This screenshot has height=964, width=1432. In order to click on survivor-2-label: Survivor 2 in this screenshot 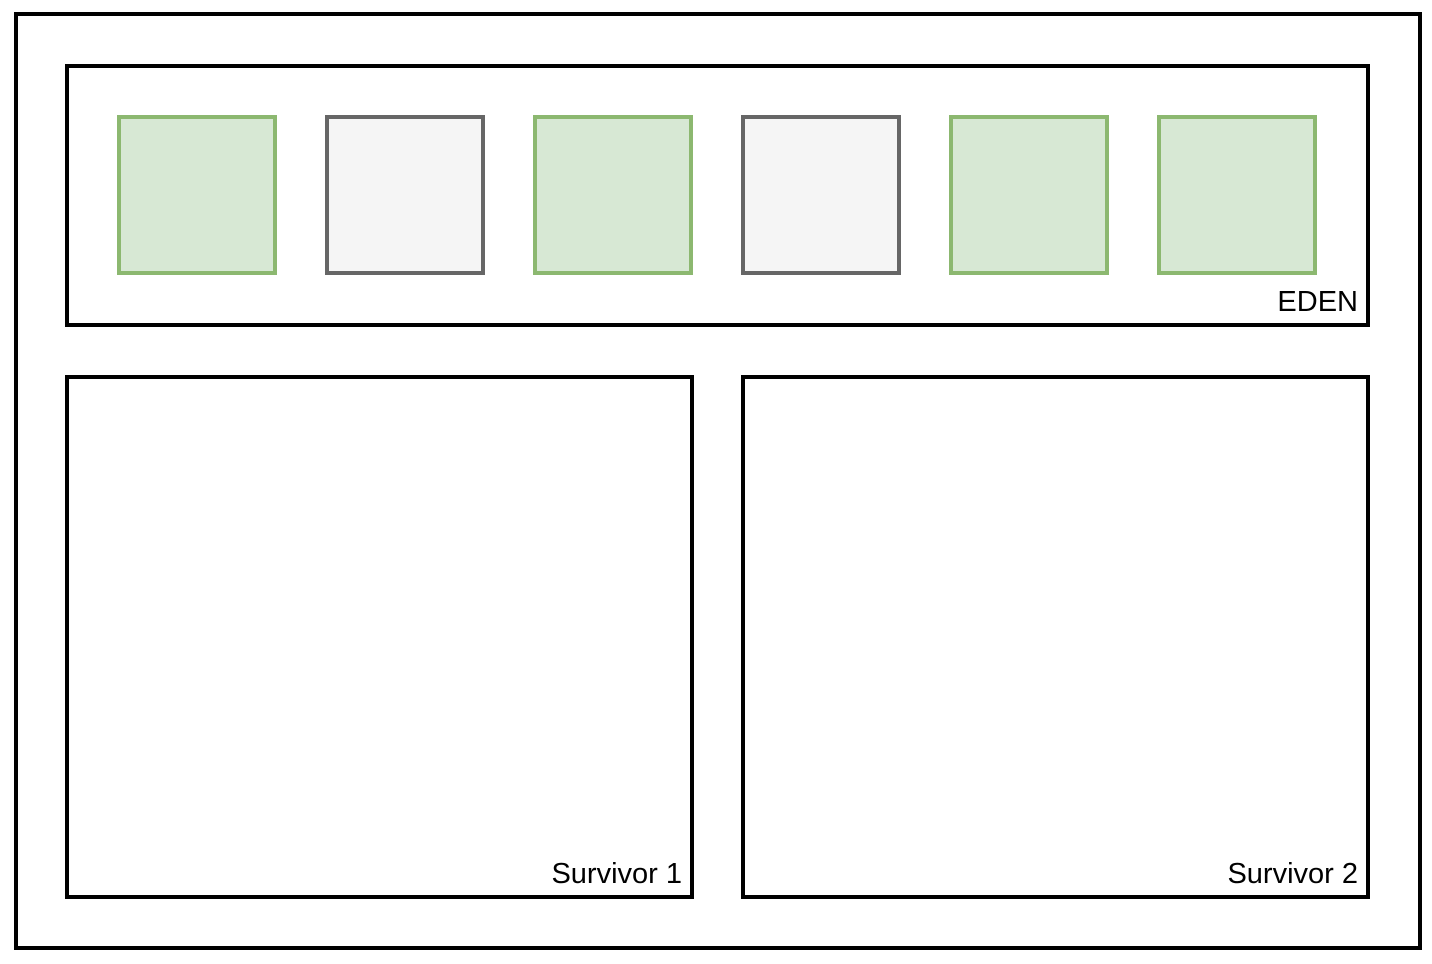, I will do `click(1292, 874)`.